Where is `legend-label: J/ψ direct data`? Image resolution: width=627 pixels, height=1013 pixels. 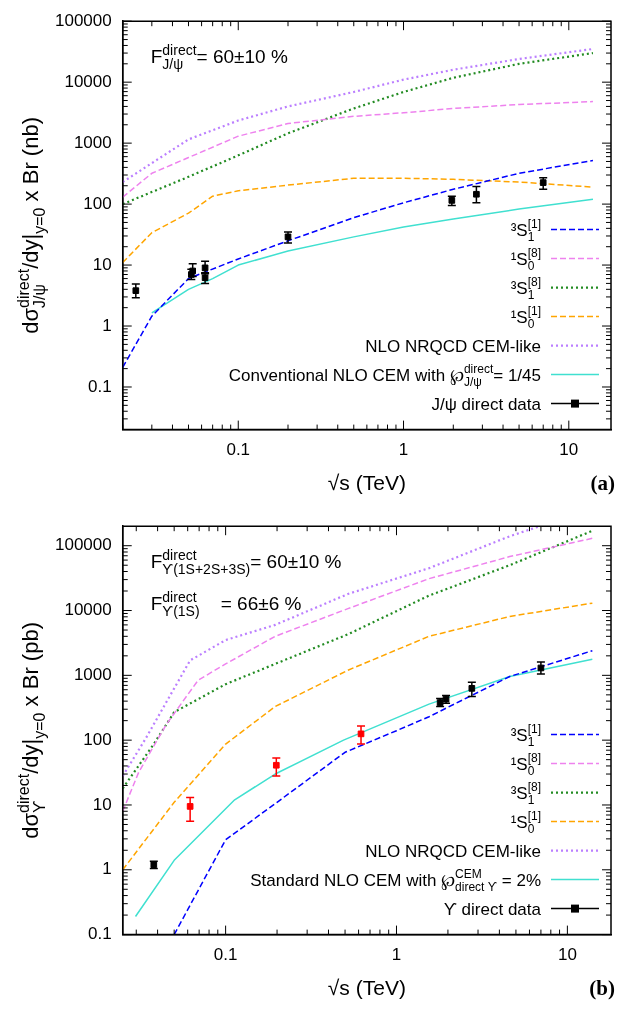
legend-label: J/ψ direct data is located at coordinates (486, 404).